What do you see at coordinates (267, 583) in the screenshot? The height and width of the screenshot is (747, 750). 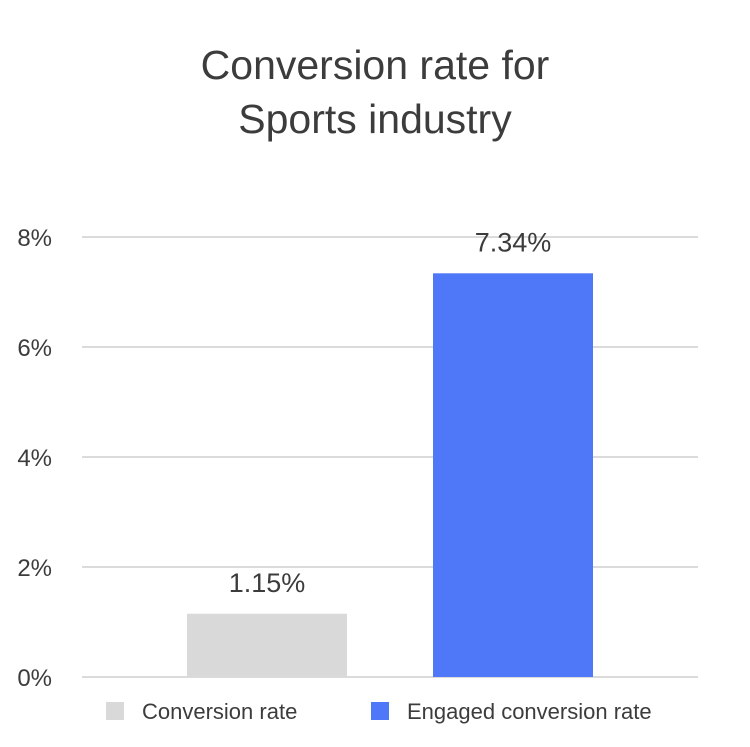 I see `bar-1-data-label: 1.15%` at bounding box center [267, 583].